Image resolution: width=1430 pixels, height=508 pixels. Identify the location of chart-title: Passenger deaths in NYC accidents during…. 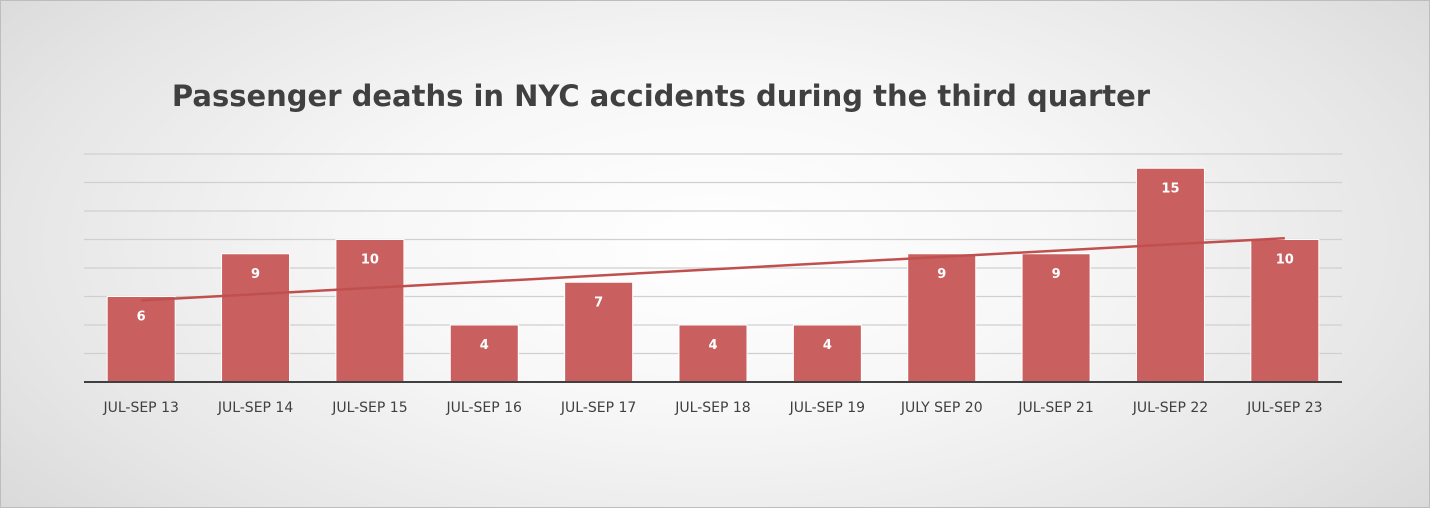
(661, 96).